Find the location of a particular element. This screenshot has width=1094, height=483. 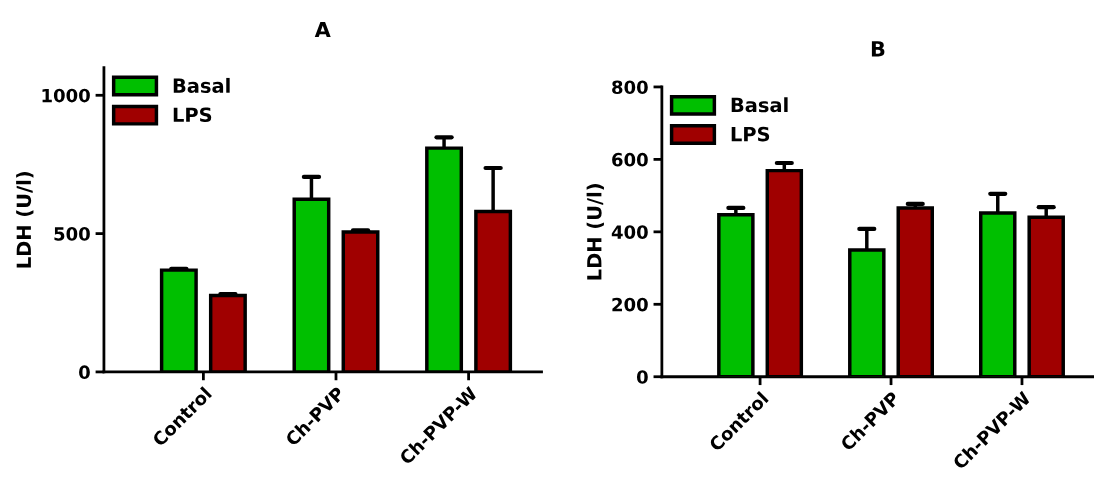

chart-title: B is located at coordinates (878, 49).